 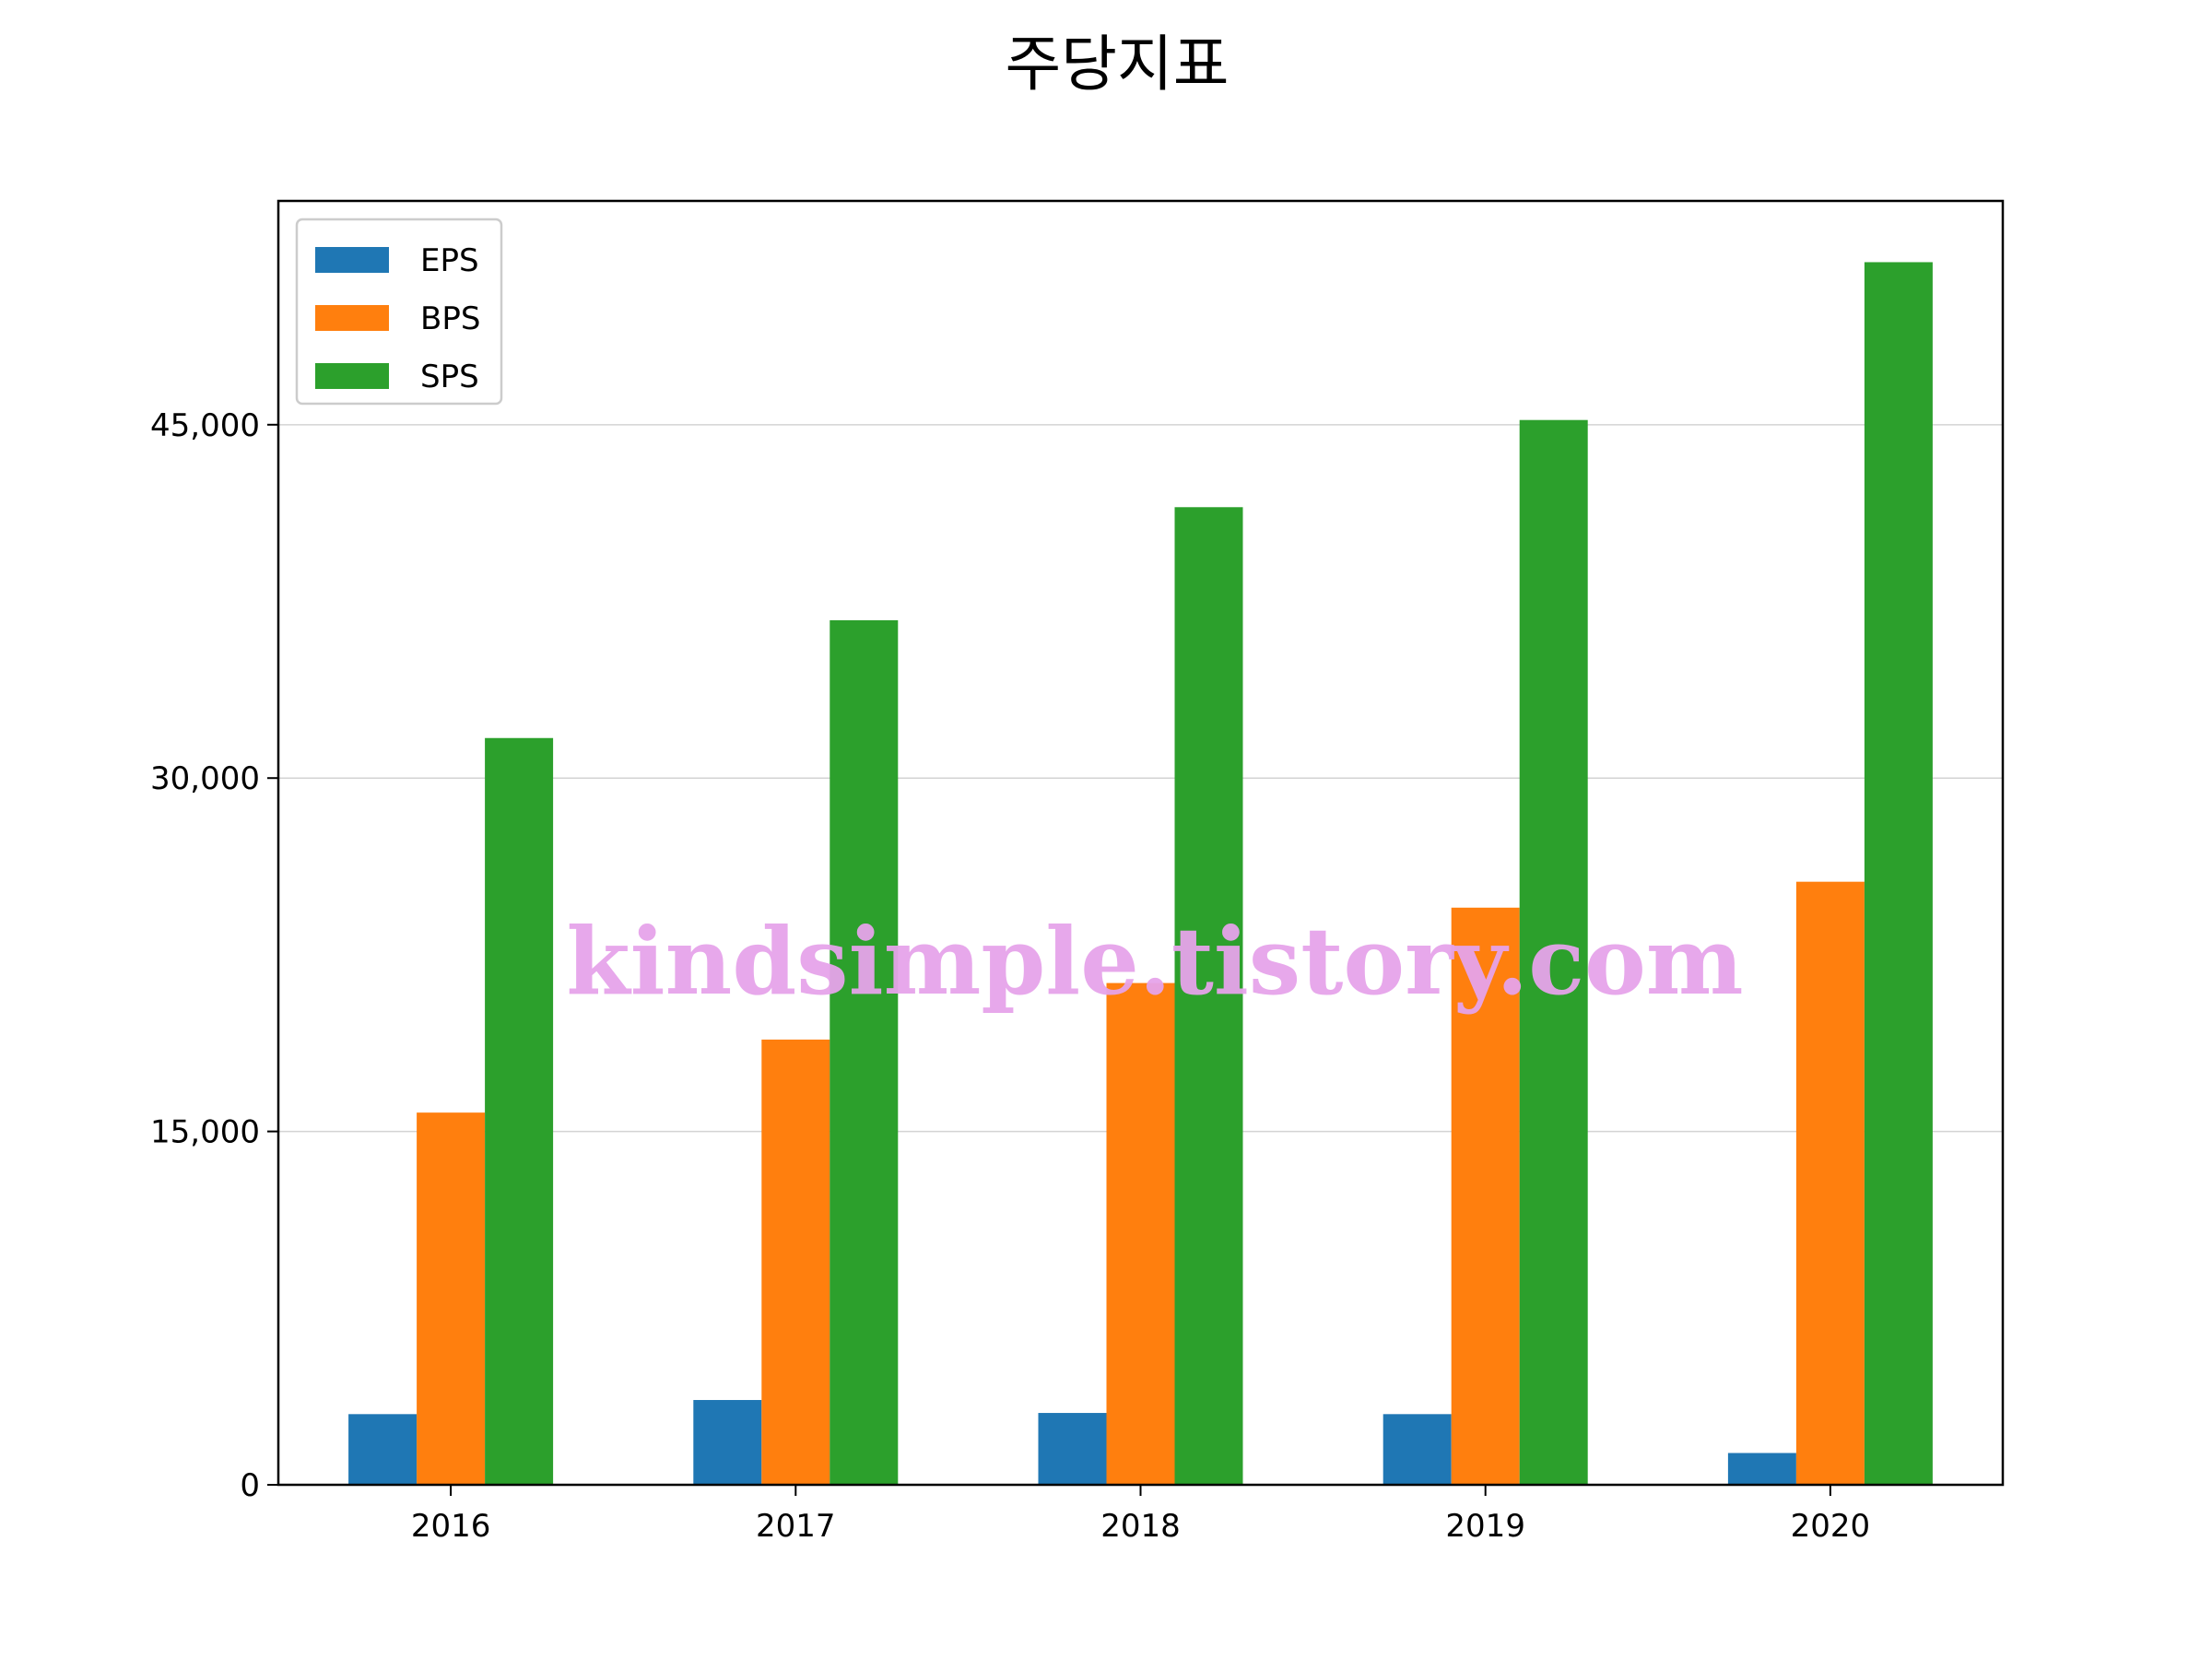 I want to click on x-tick-label: 2019, so click(x=1485, y=1526).